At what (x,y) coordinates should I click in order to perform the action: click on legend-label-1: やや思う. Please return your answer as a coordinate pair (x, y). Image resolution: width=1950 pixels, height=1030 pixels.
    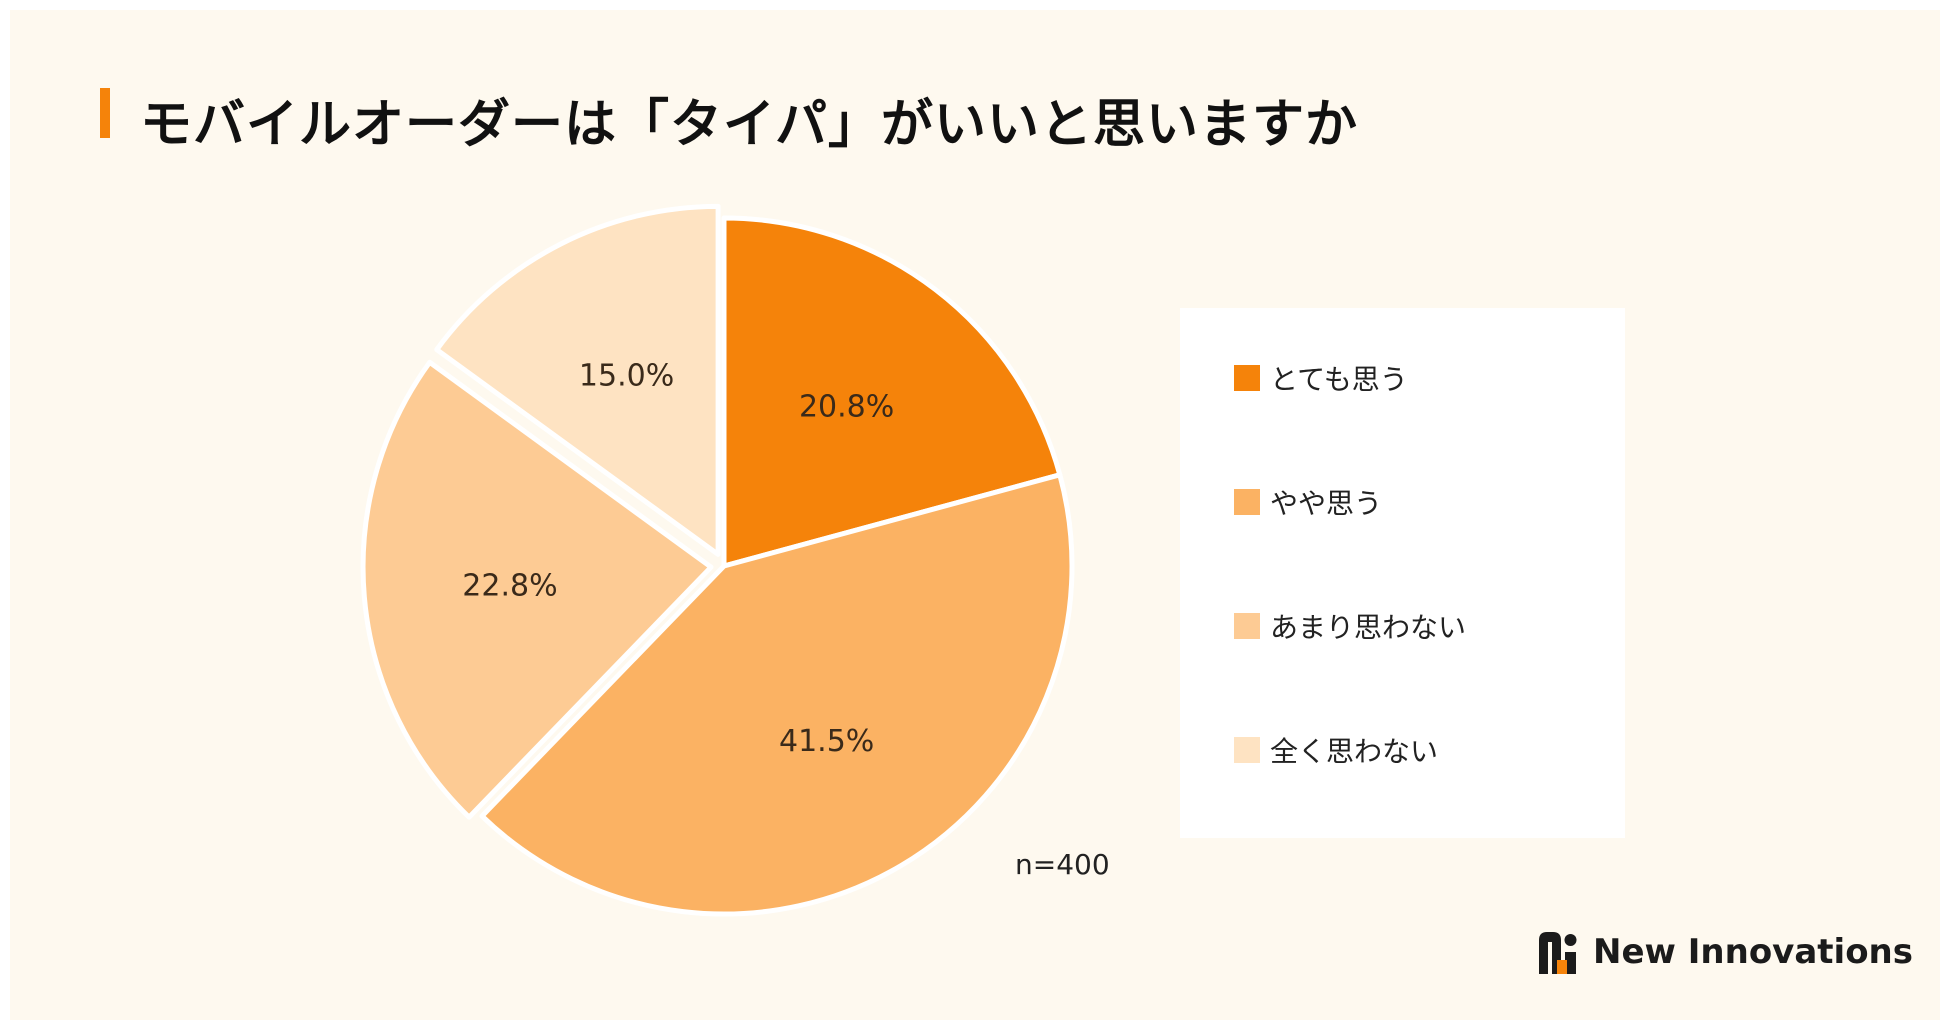
    Looking at the image, I should click on (1326, 503).